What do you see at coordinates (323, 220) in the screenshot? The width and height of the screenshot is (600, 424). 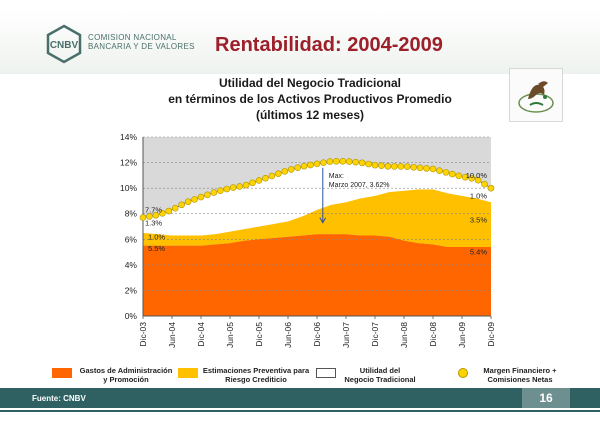 I see `annotation-arrow-head` at bounding box center [323, 220].